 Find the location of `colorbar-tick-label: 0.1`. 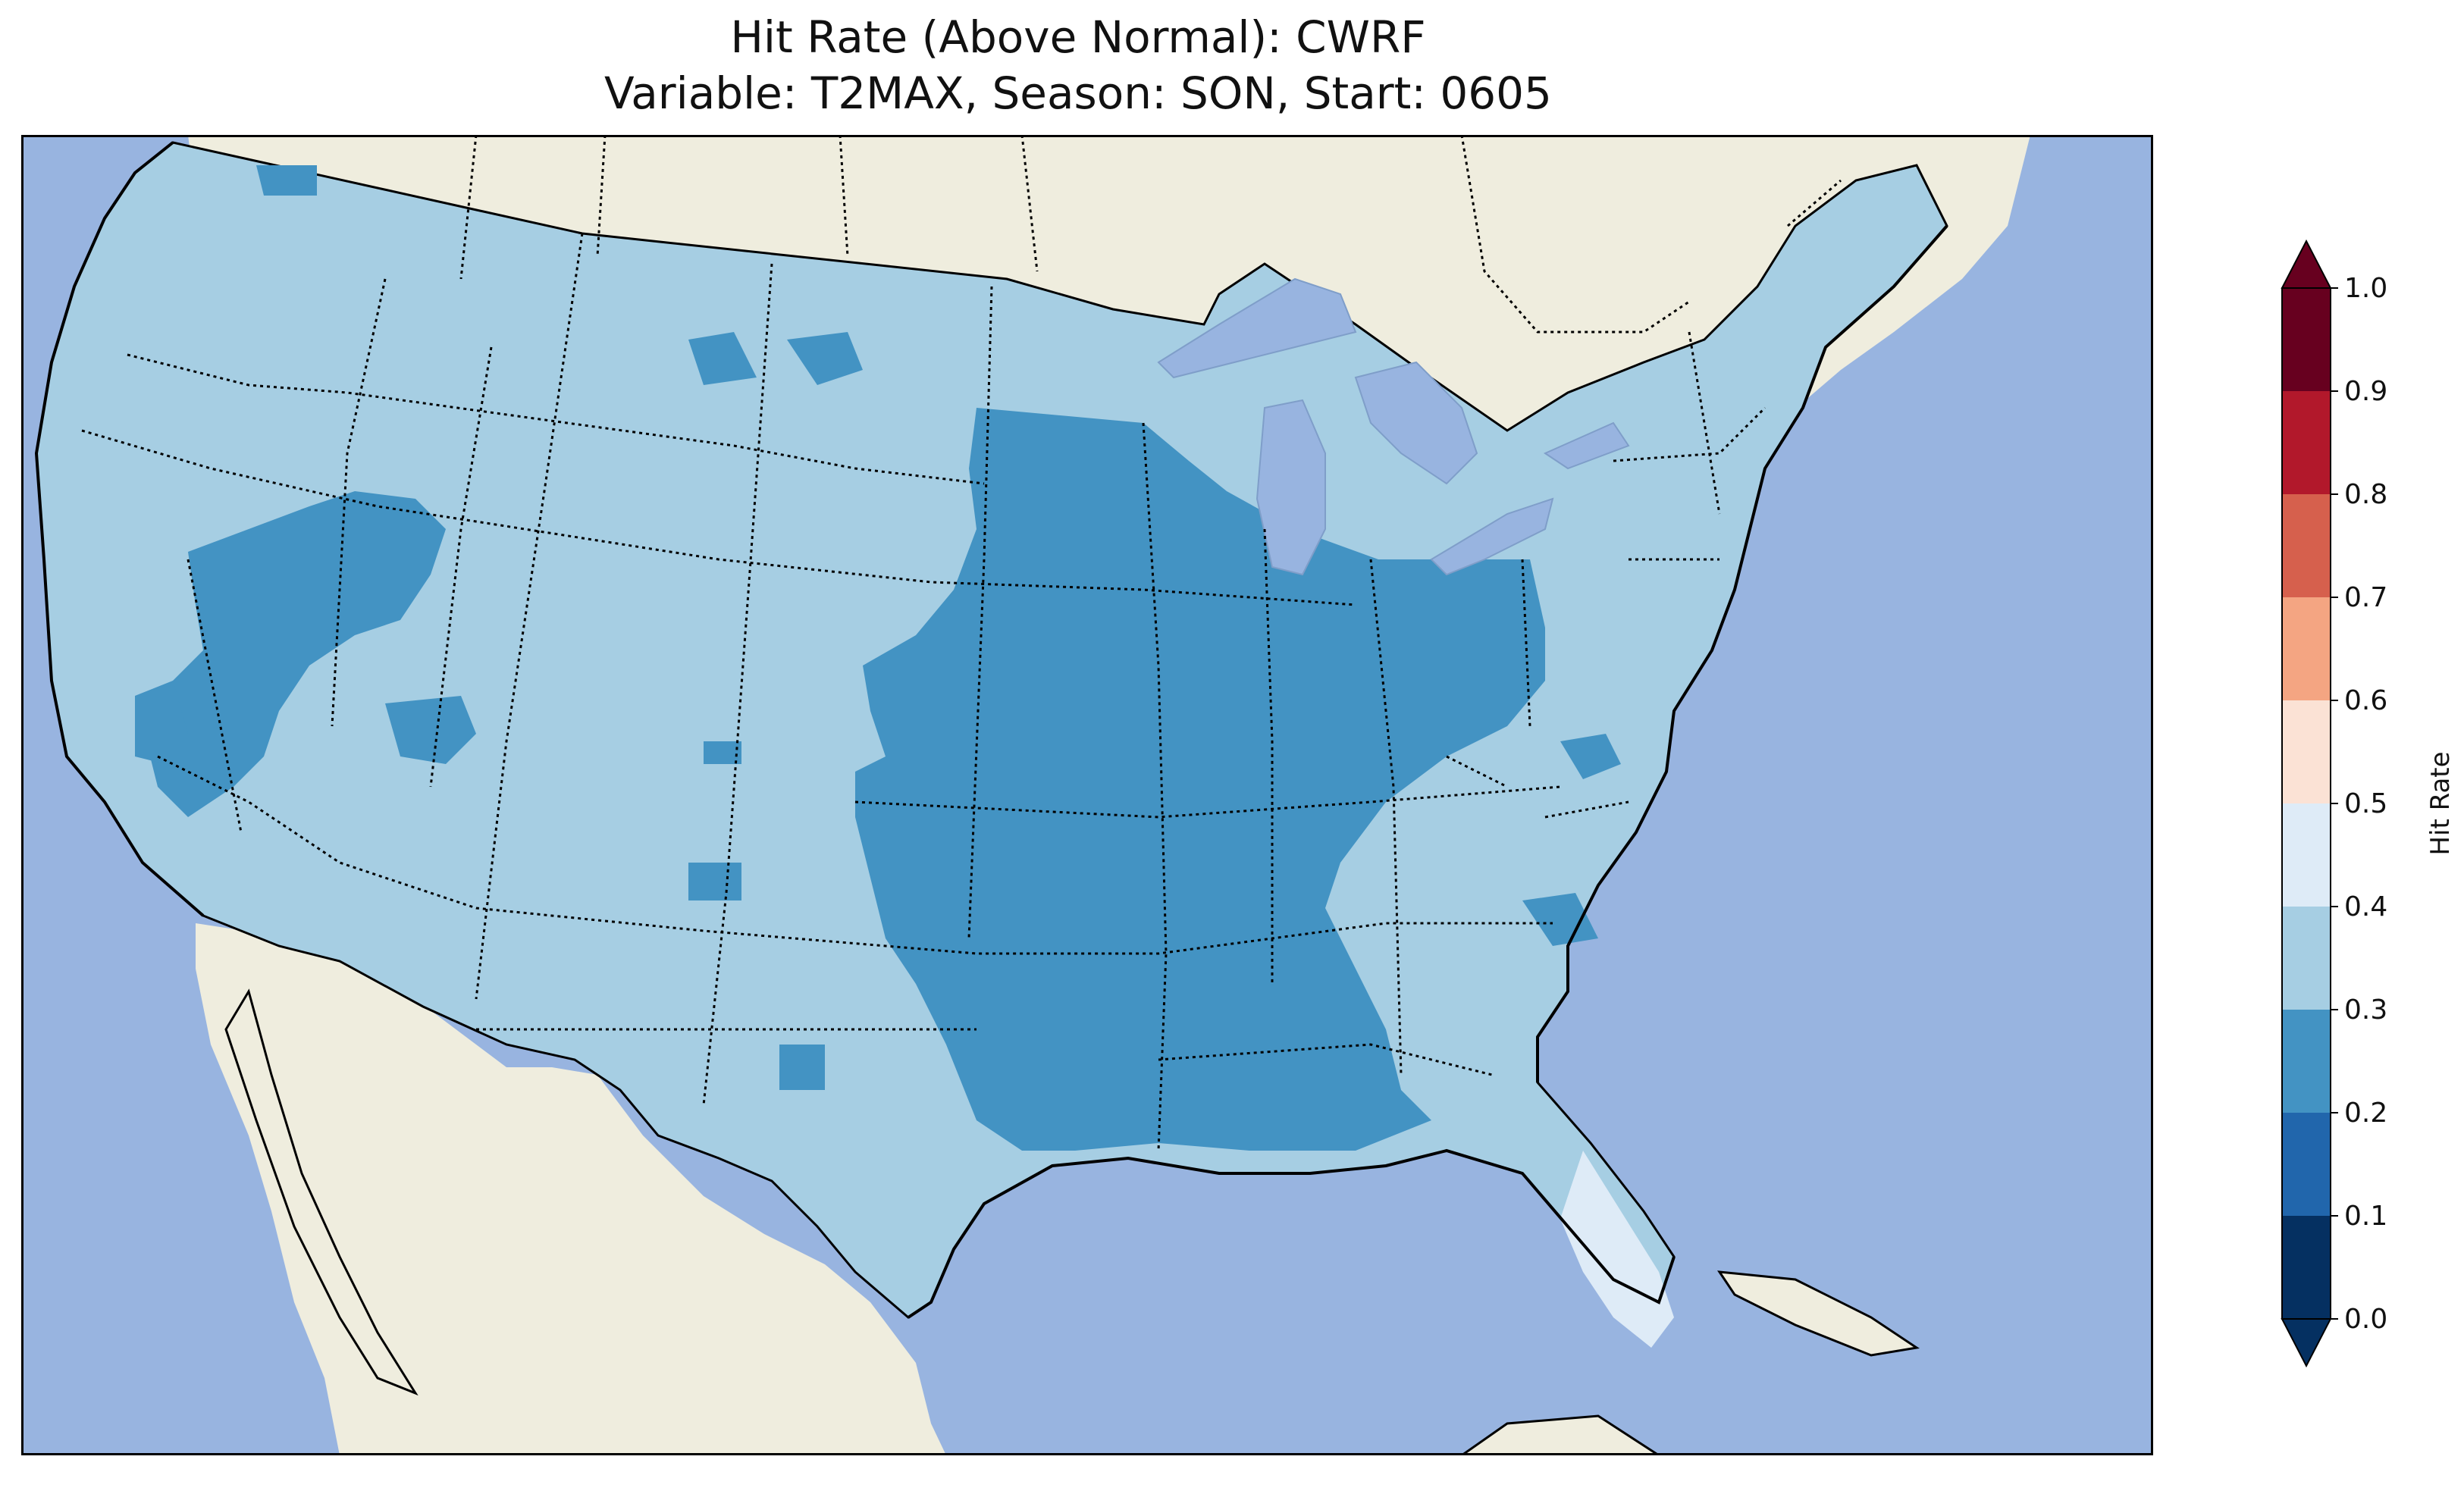

colorbar-tick-label: 0.1 is located at coordinates (2365, 1216).